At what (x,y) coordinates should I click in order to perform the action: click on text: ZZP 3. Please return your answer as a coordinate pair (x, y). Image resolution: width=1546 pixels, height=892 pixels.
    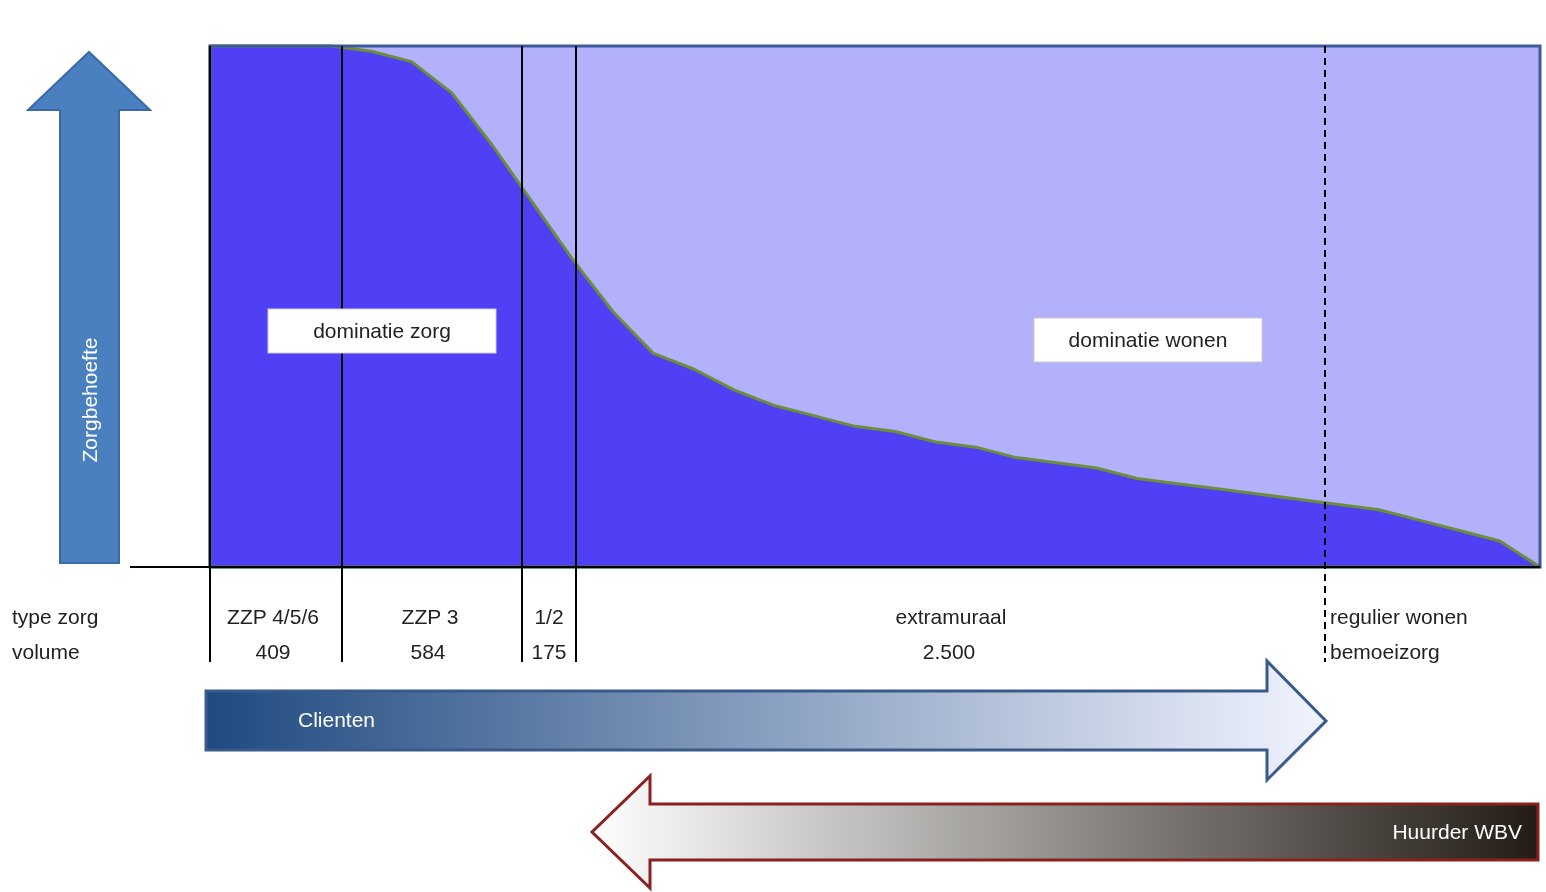
    Looking at the image, I should click on (430, 616).